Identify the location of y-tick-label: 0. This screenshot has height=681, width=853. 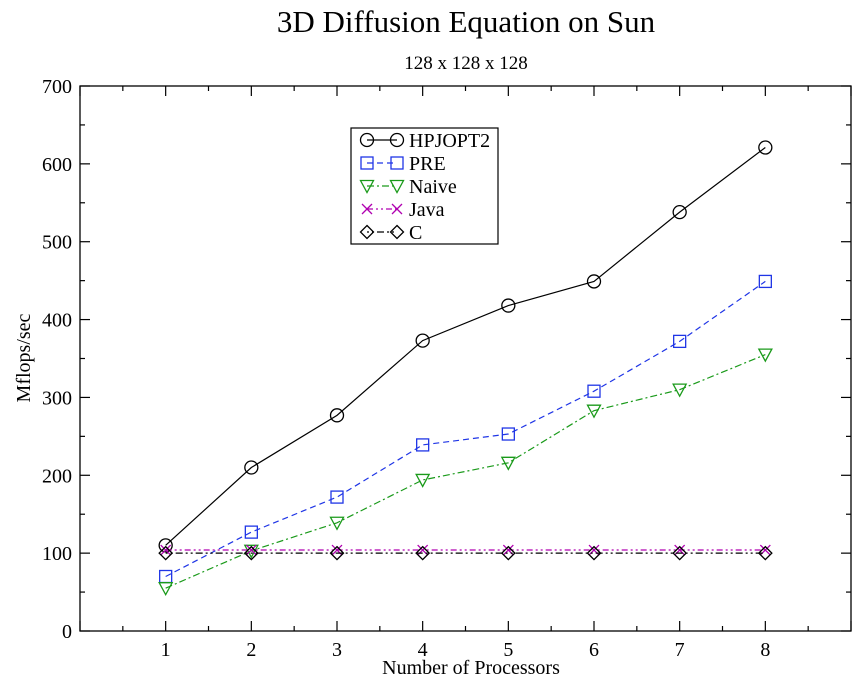
(67, 632).